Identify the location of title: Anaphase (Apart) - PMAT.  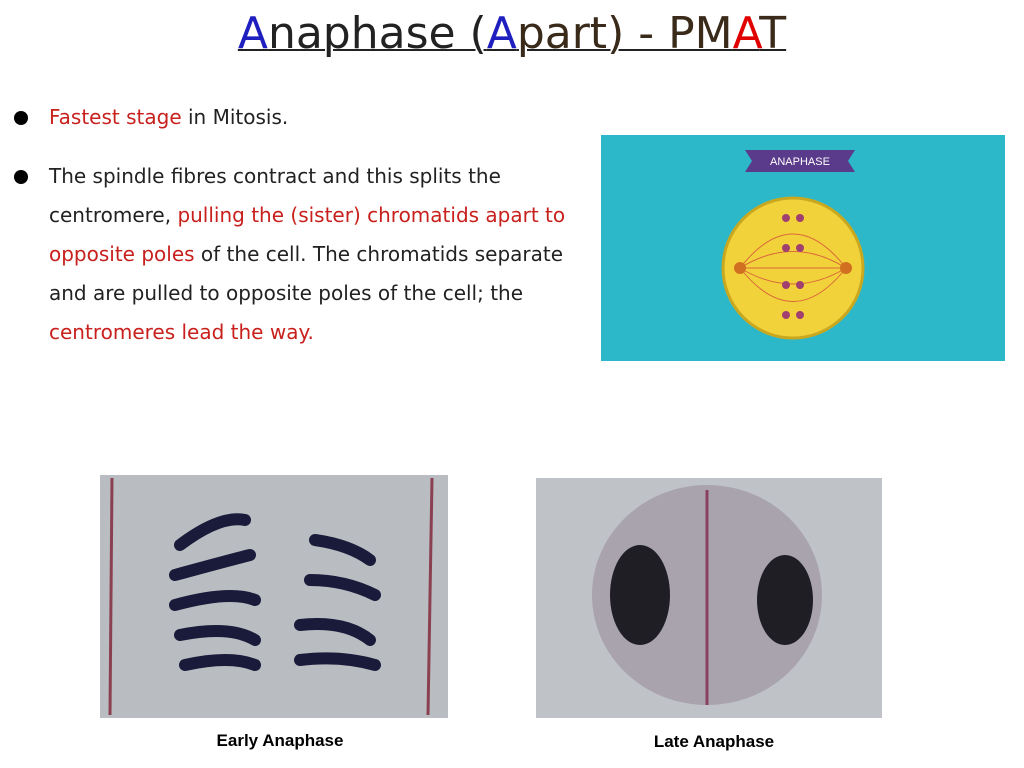
(512, 33).